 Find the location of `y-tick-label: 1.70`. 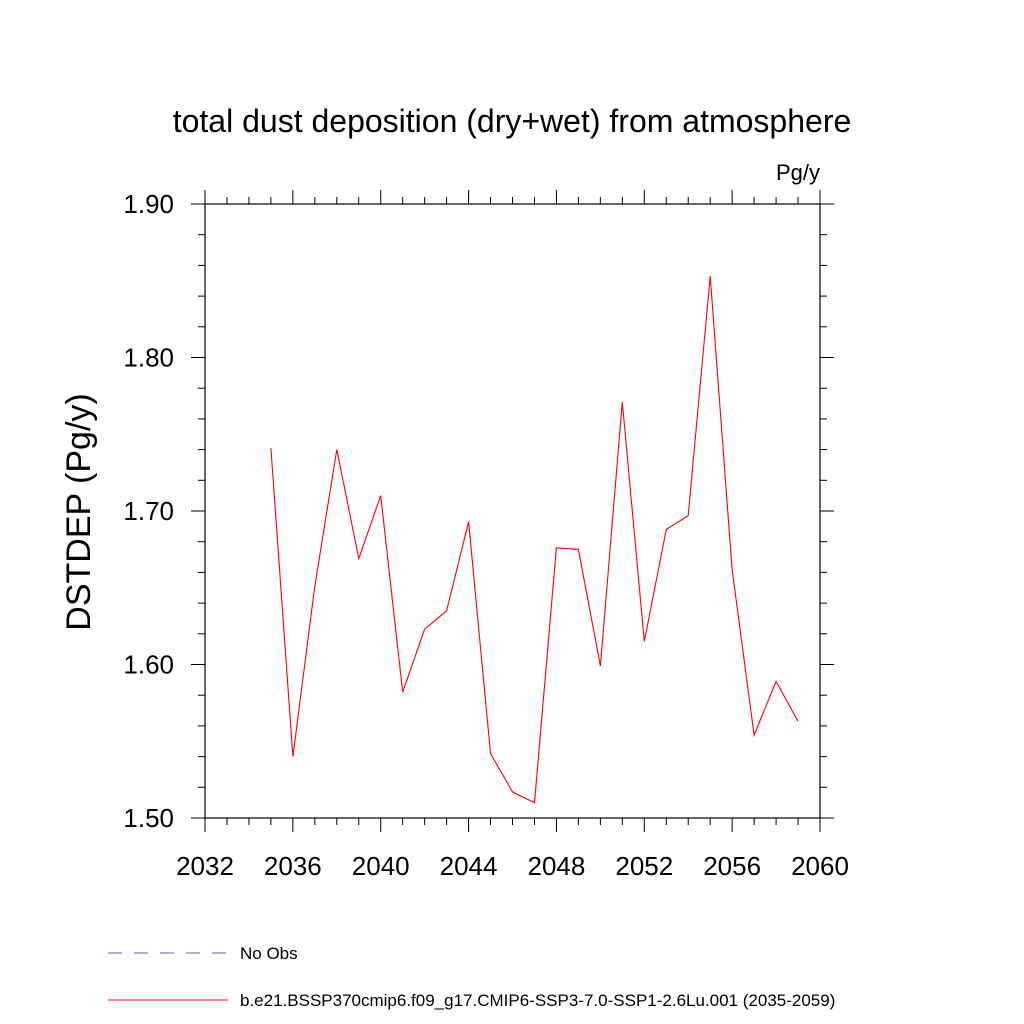

y-tick-label: 1.70 is located at coordinates (148, 511).